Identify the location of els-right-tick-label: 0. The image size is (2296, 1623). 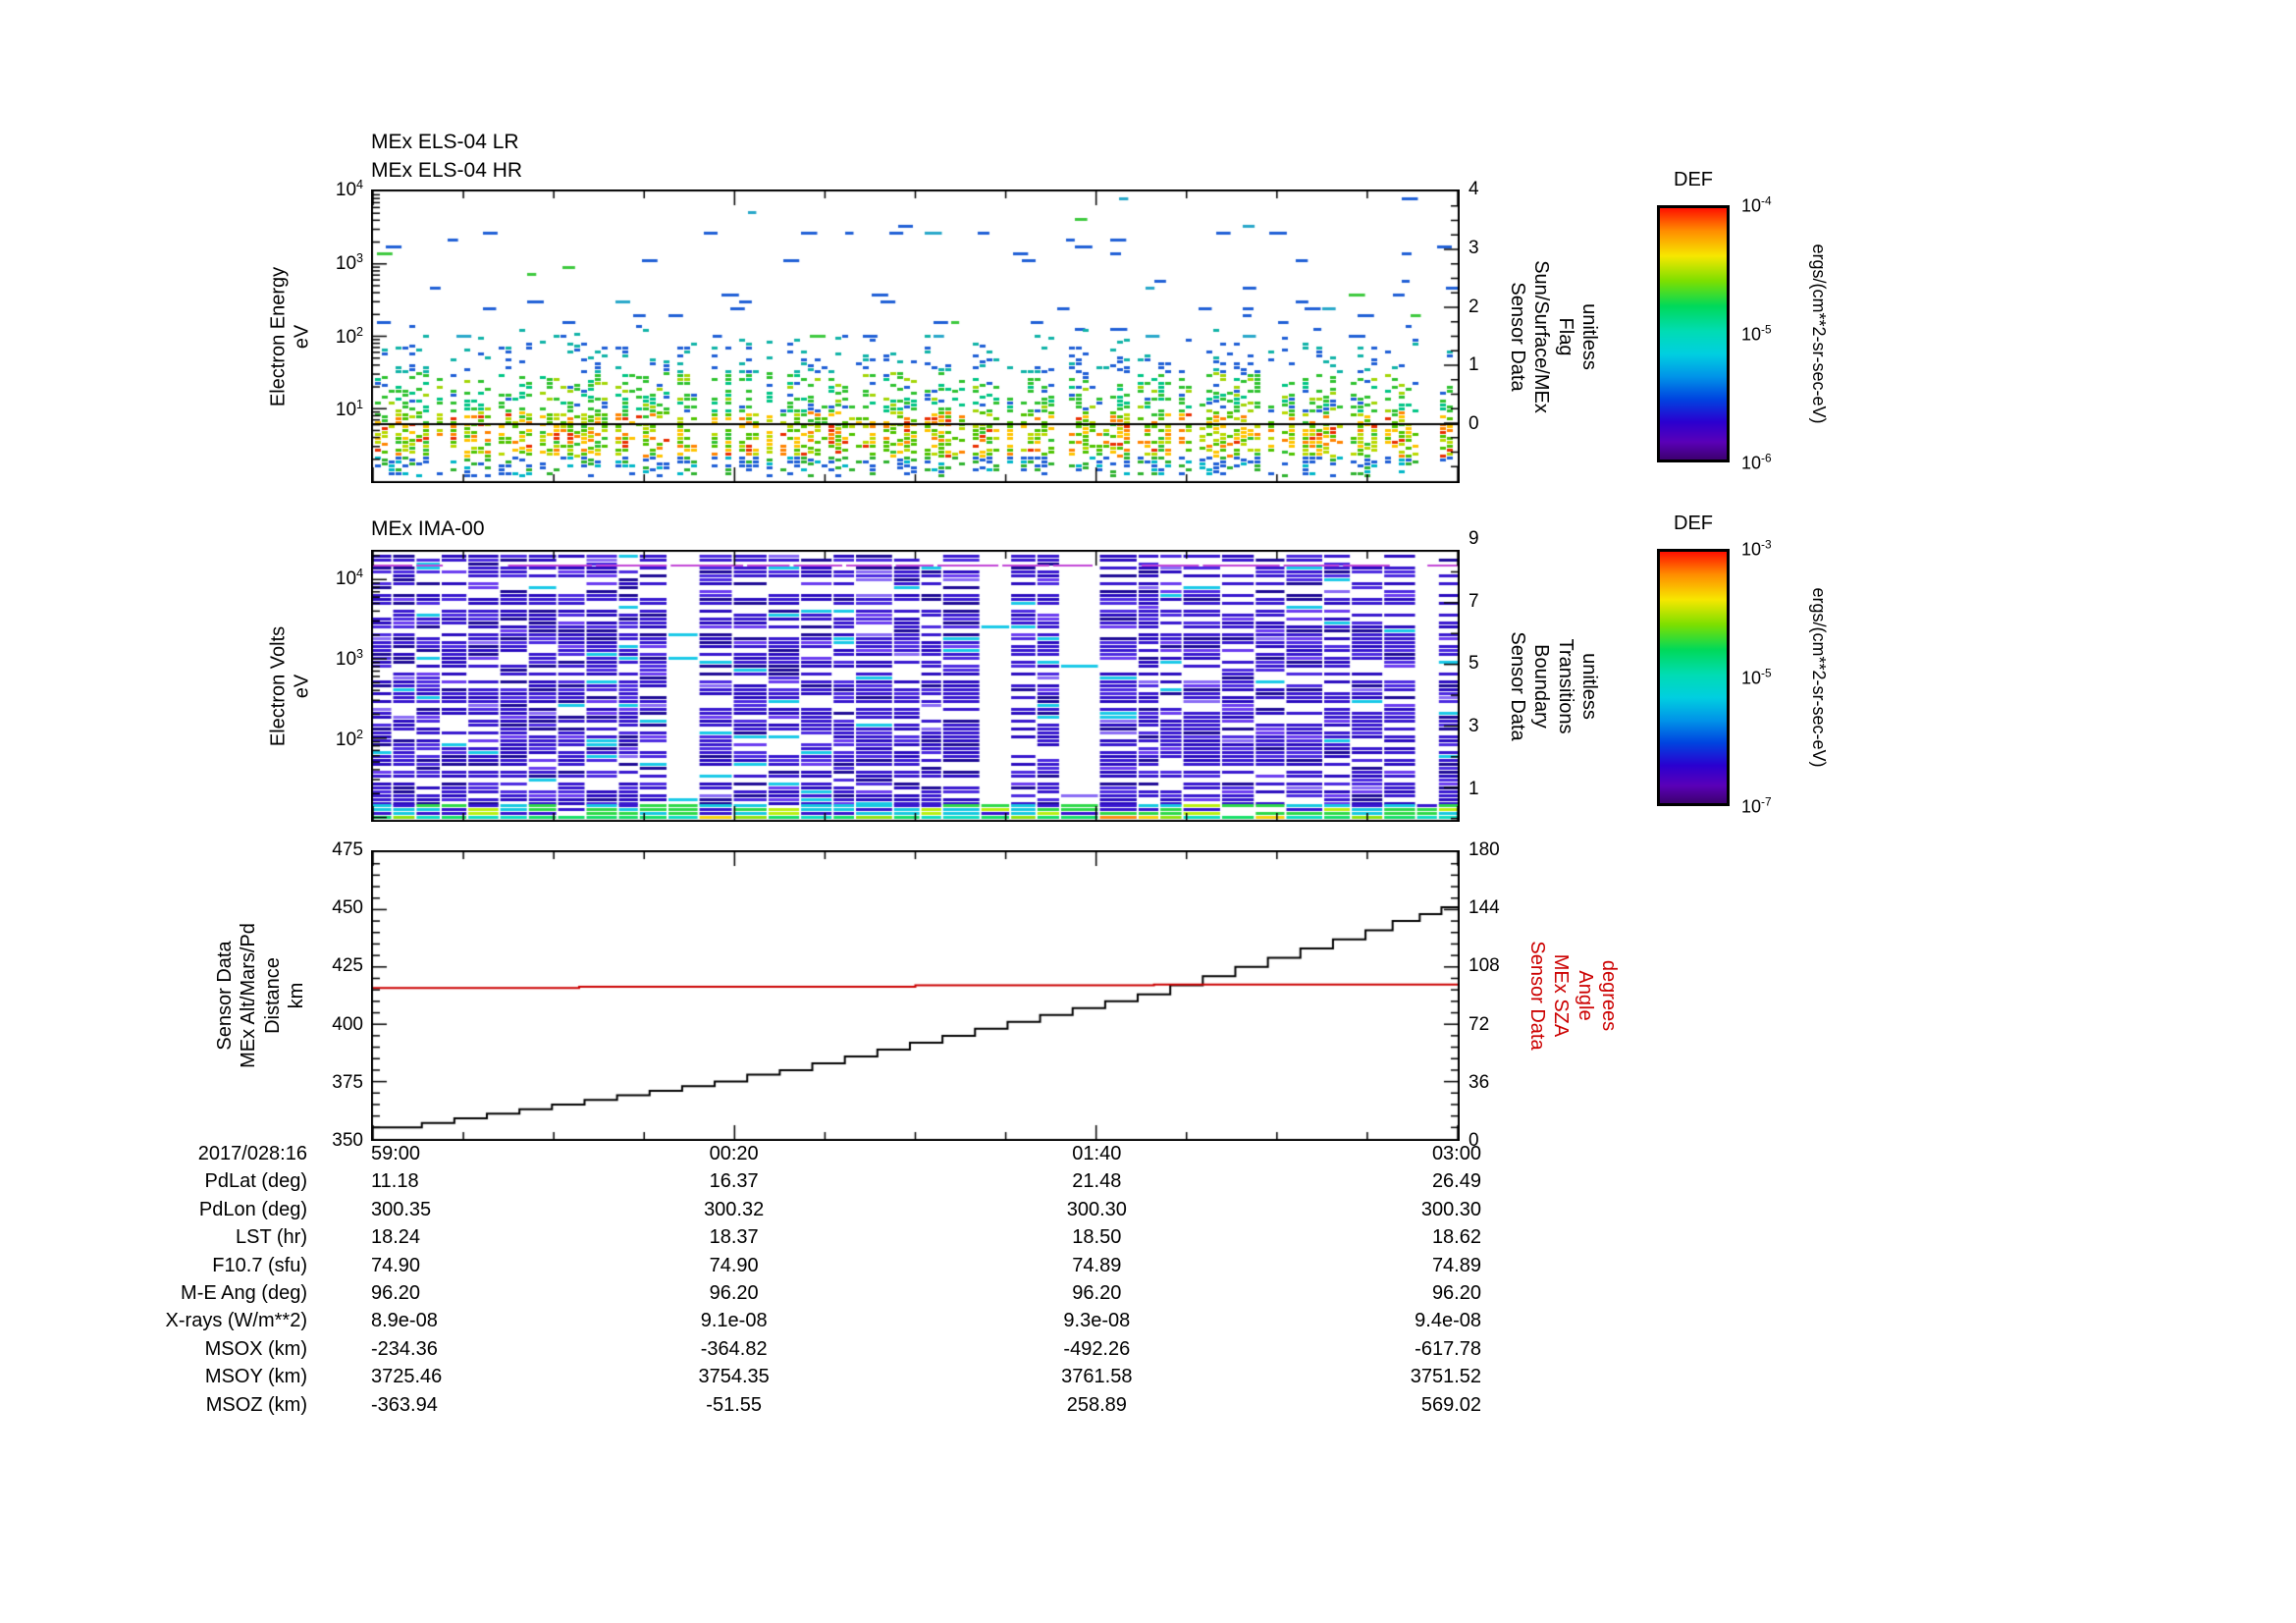
(1473, 424).